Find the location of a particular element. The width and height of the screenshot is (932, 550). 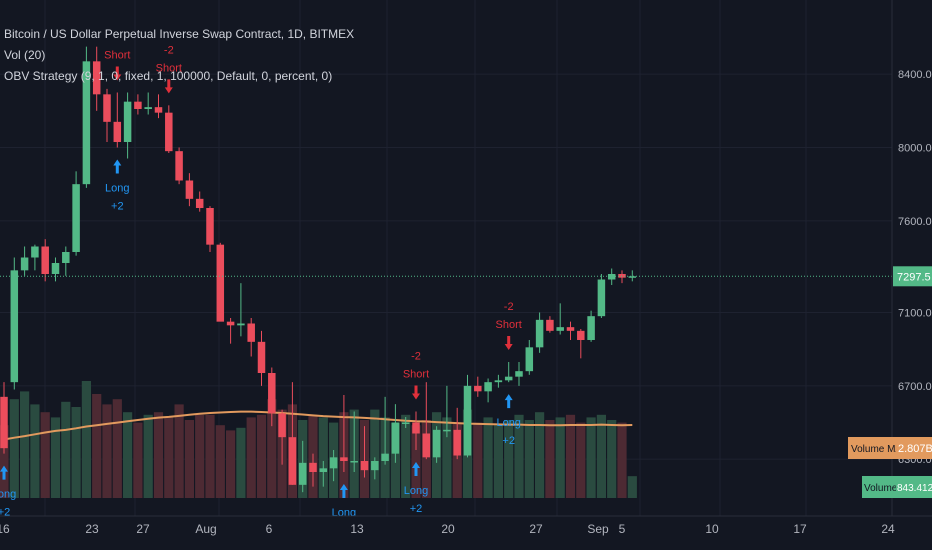

short-arrow-icon is located at coordinates (168, 86).